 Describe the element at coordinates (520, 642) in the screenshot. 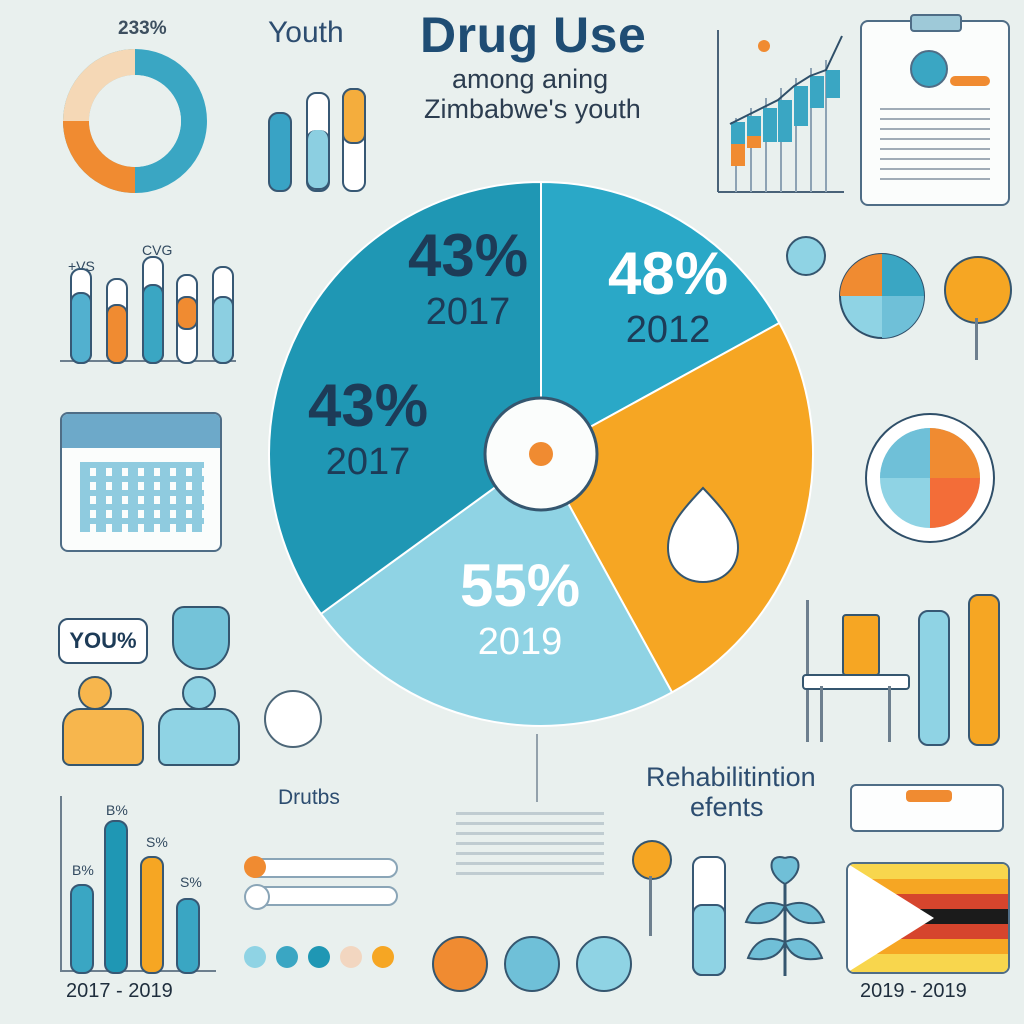

I see `pie-year-label-4: 2019` at that location.